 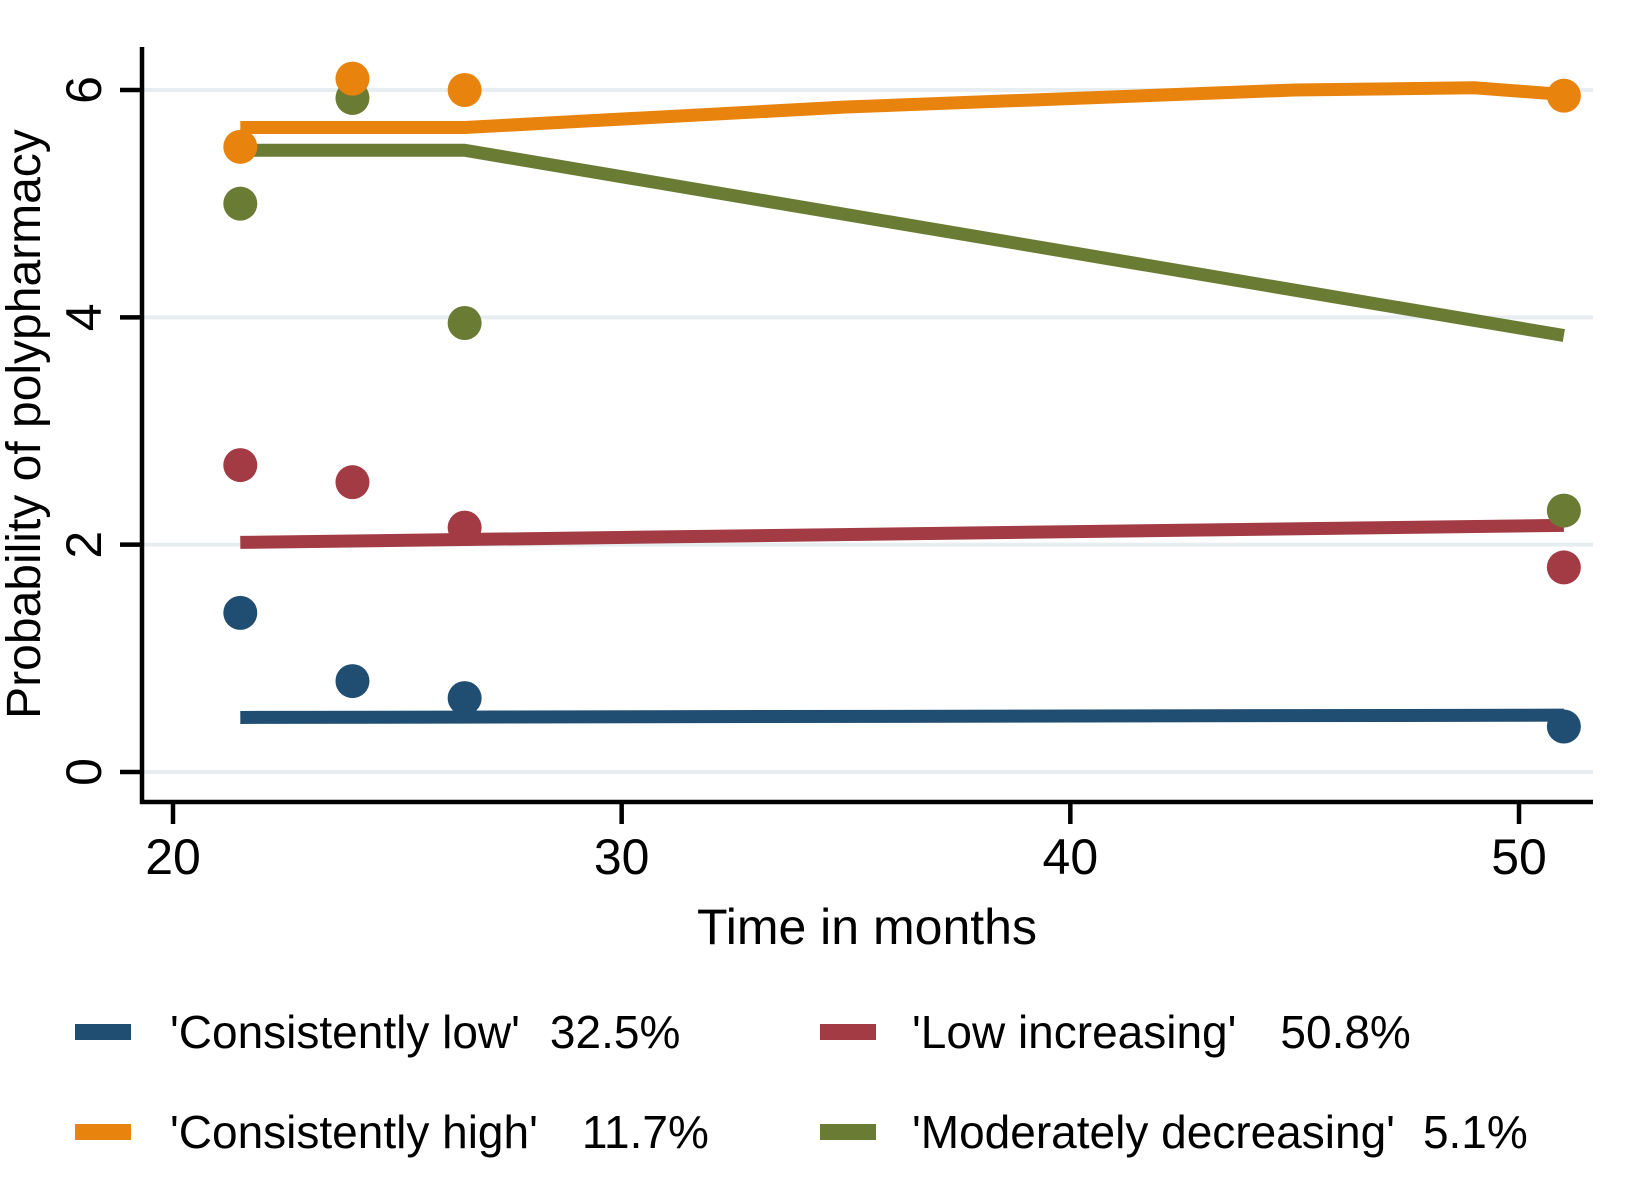 I want to click on trajectory-line-moderately-decreasing, so click(x=902, y=242).